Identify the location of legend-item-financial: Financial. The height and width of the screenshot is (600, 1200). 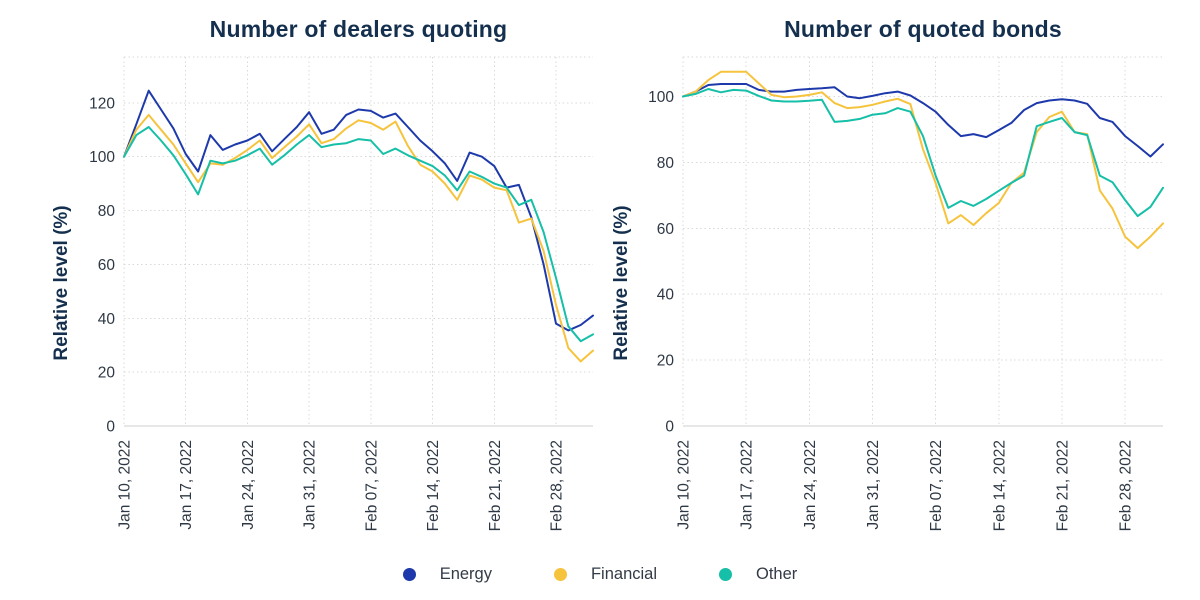
(605, 574).